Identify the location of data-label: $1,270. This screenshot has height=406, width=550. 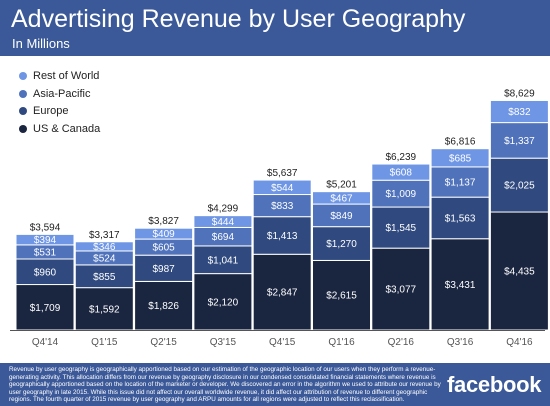
(341, 244).